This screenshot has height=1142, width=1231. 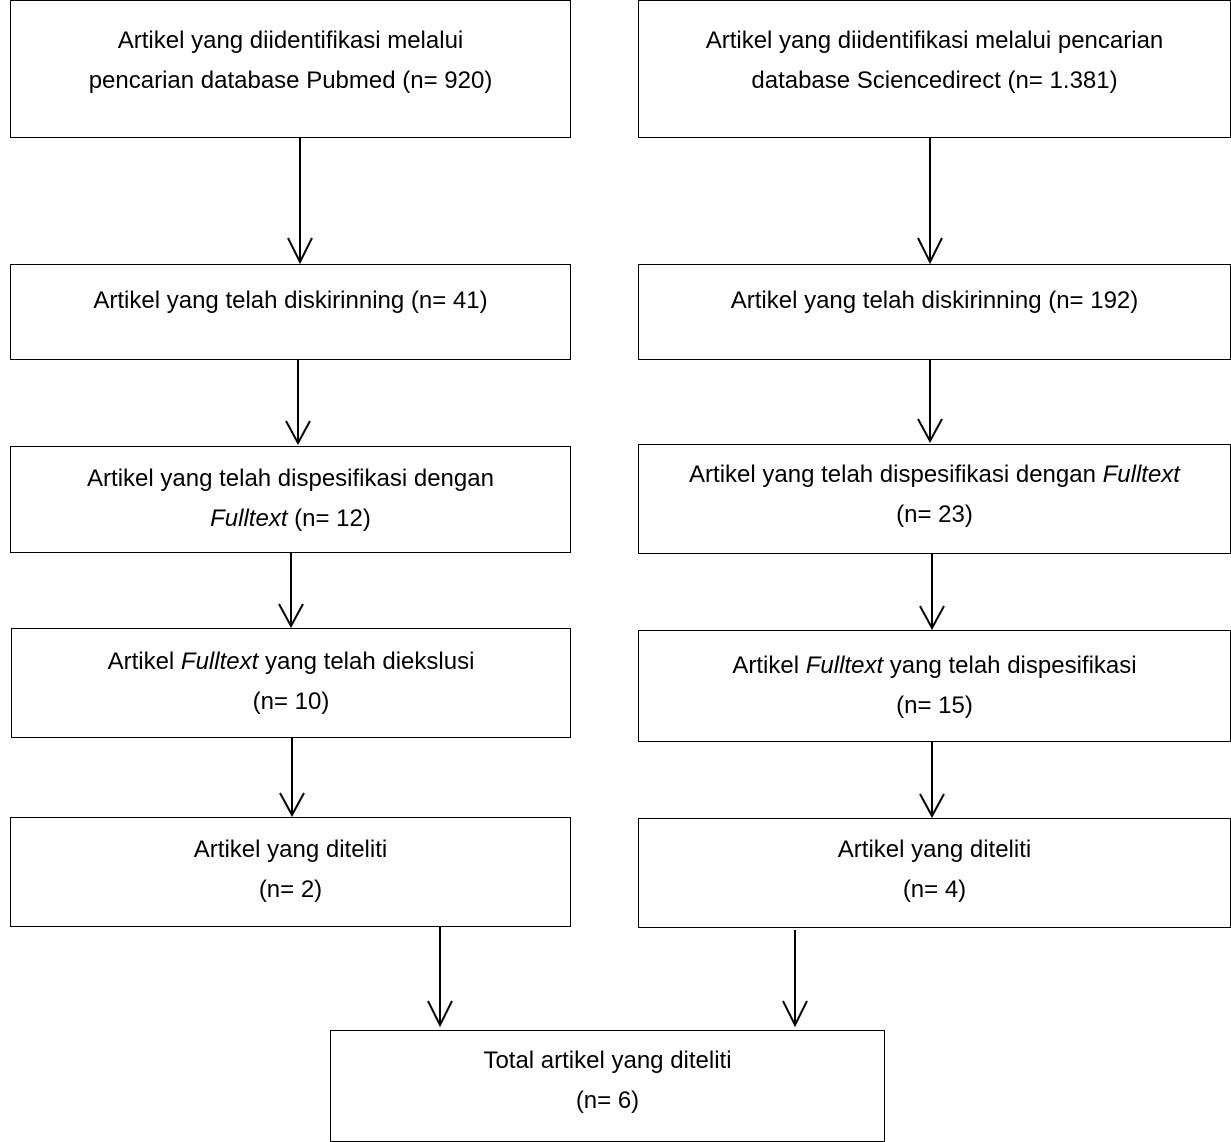 What do you see at coordinates (290, 300) in the screenshot?
I see `left-screened-line1: Artikel yang telah diskirinning (n= 41)` at bounding box center [290, 300].